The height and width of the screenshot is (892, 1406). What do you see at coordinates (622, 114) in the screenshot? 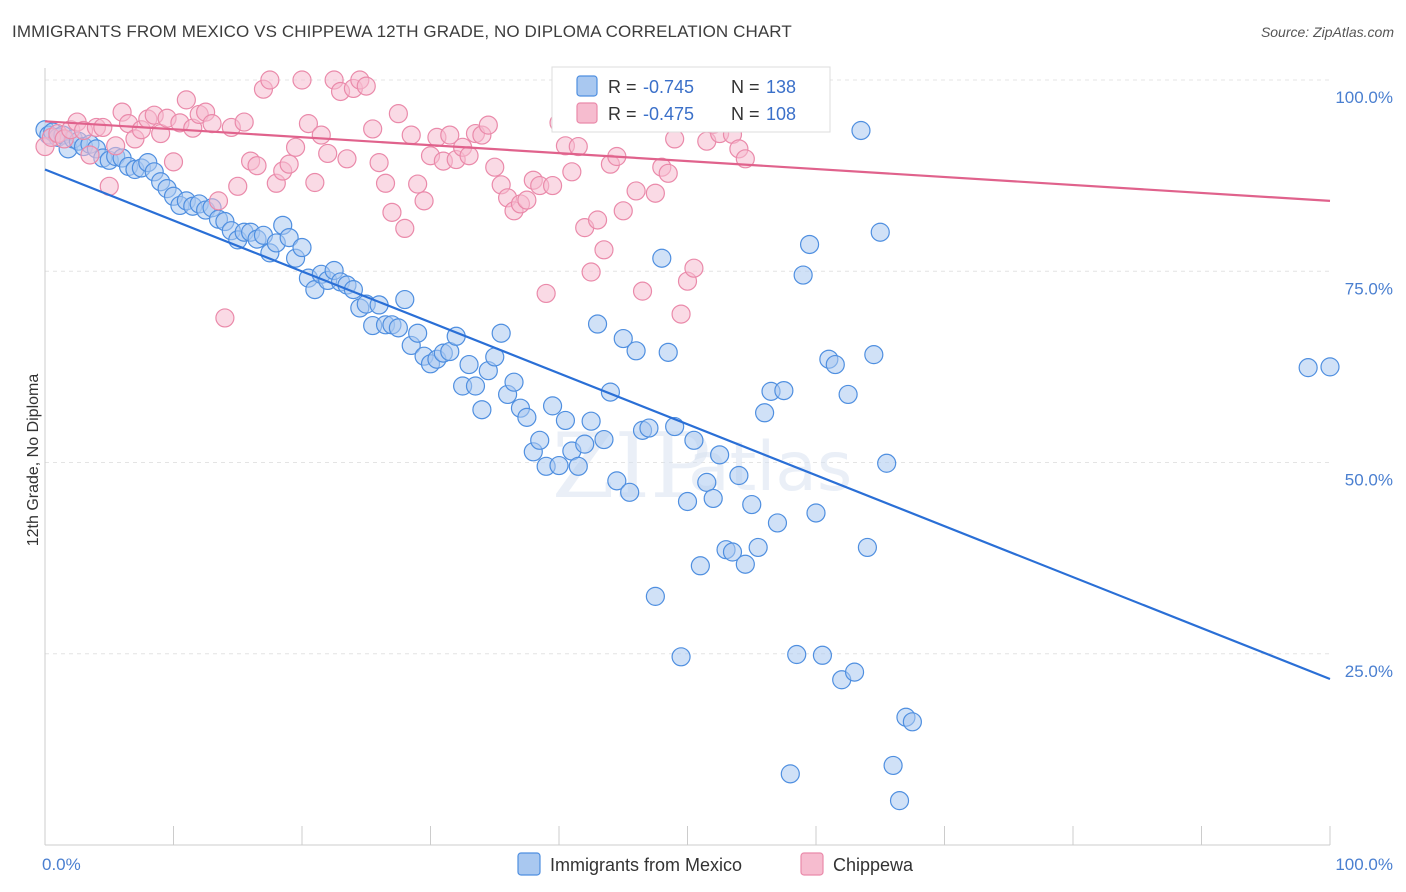
I see `legend-r-label-chippewa: R =` at bounding box center [622, 114].